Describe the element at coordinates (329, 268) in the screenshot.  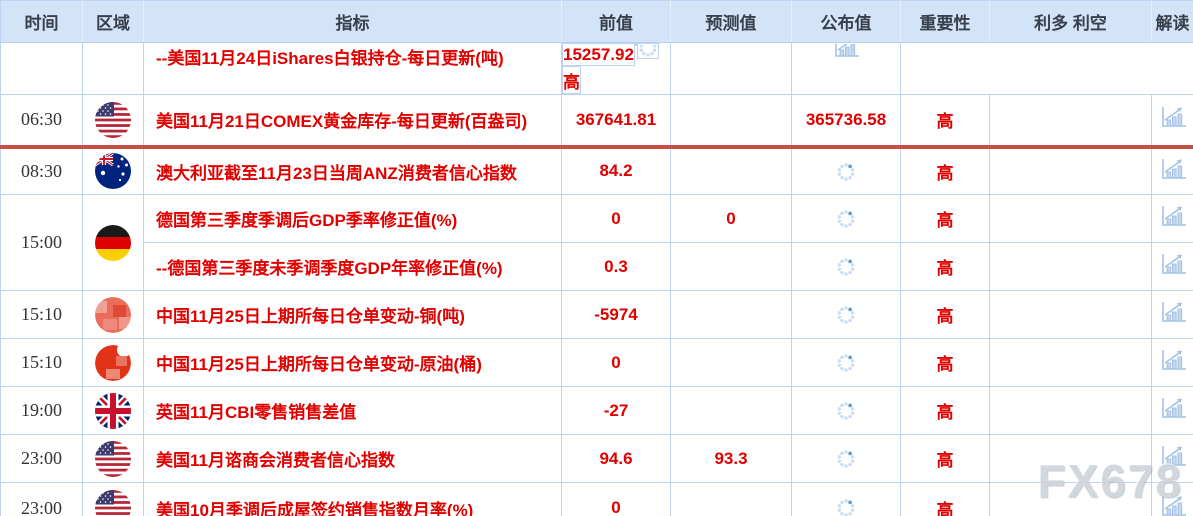
I see `indicator-link: --德国第三季度未季调季度GDP年率修正值(%)` at that location.